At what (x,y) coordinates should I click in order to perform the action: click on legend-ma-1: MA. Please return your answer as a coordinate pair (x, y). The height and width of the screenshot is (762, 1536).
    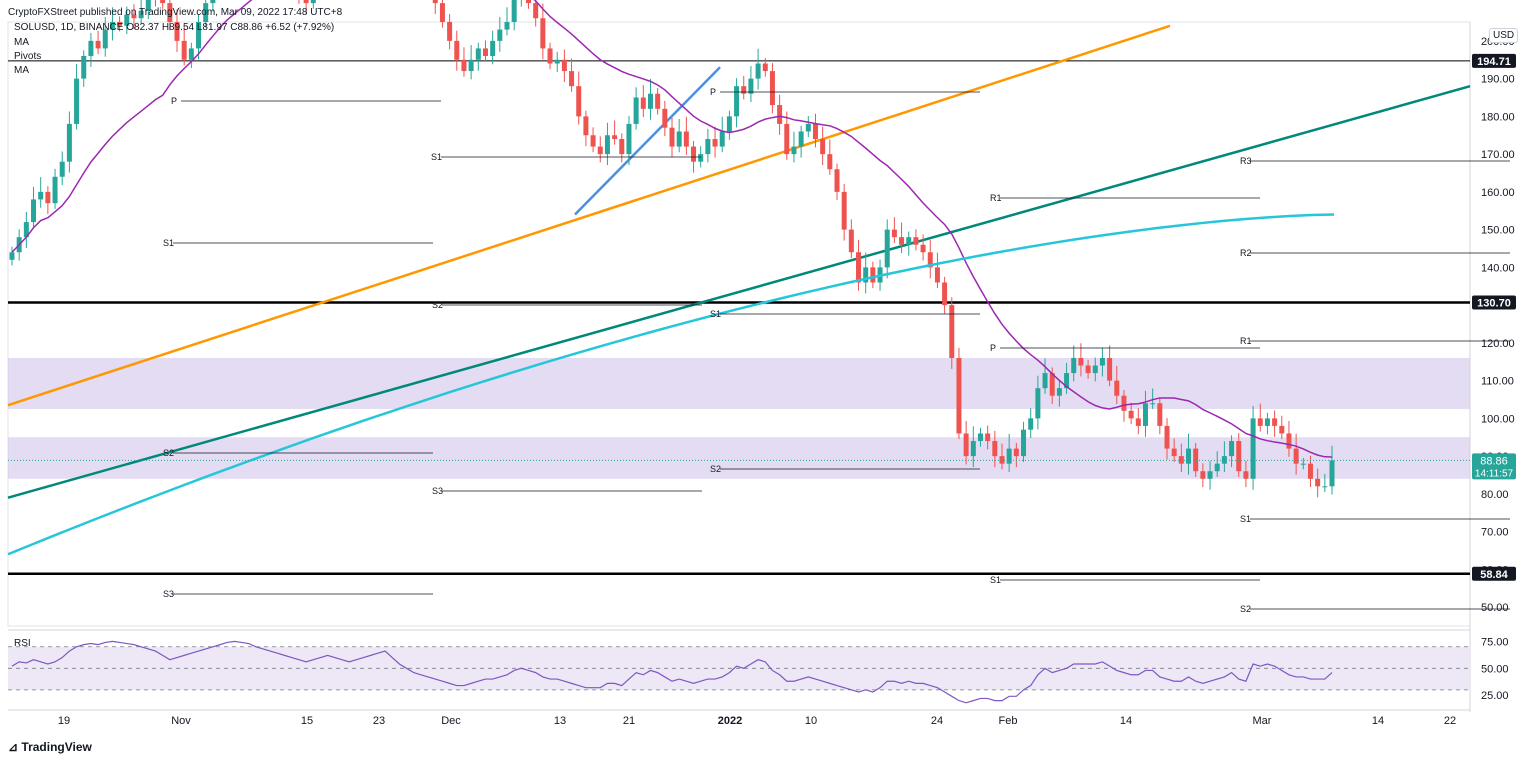
    Looking at the image, I should click on (21, 42).